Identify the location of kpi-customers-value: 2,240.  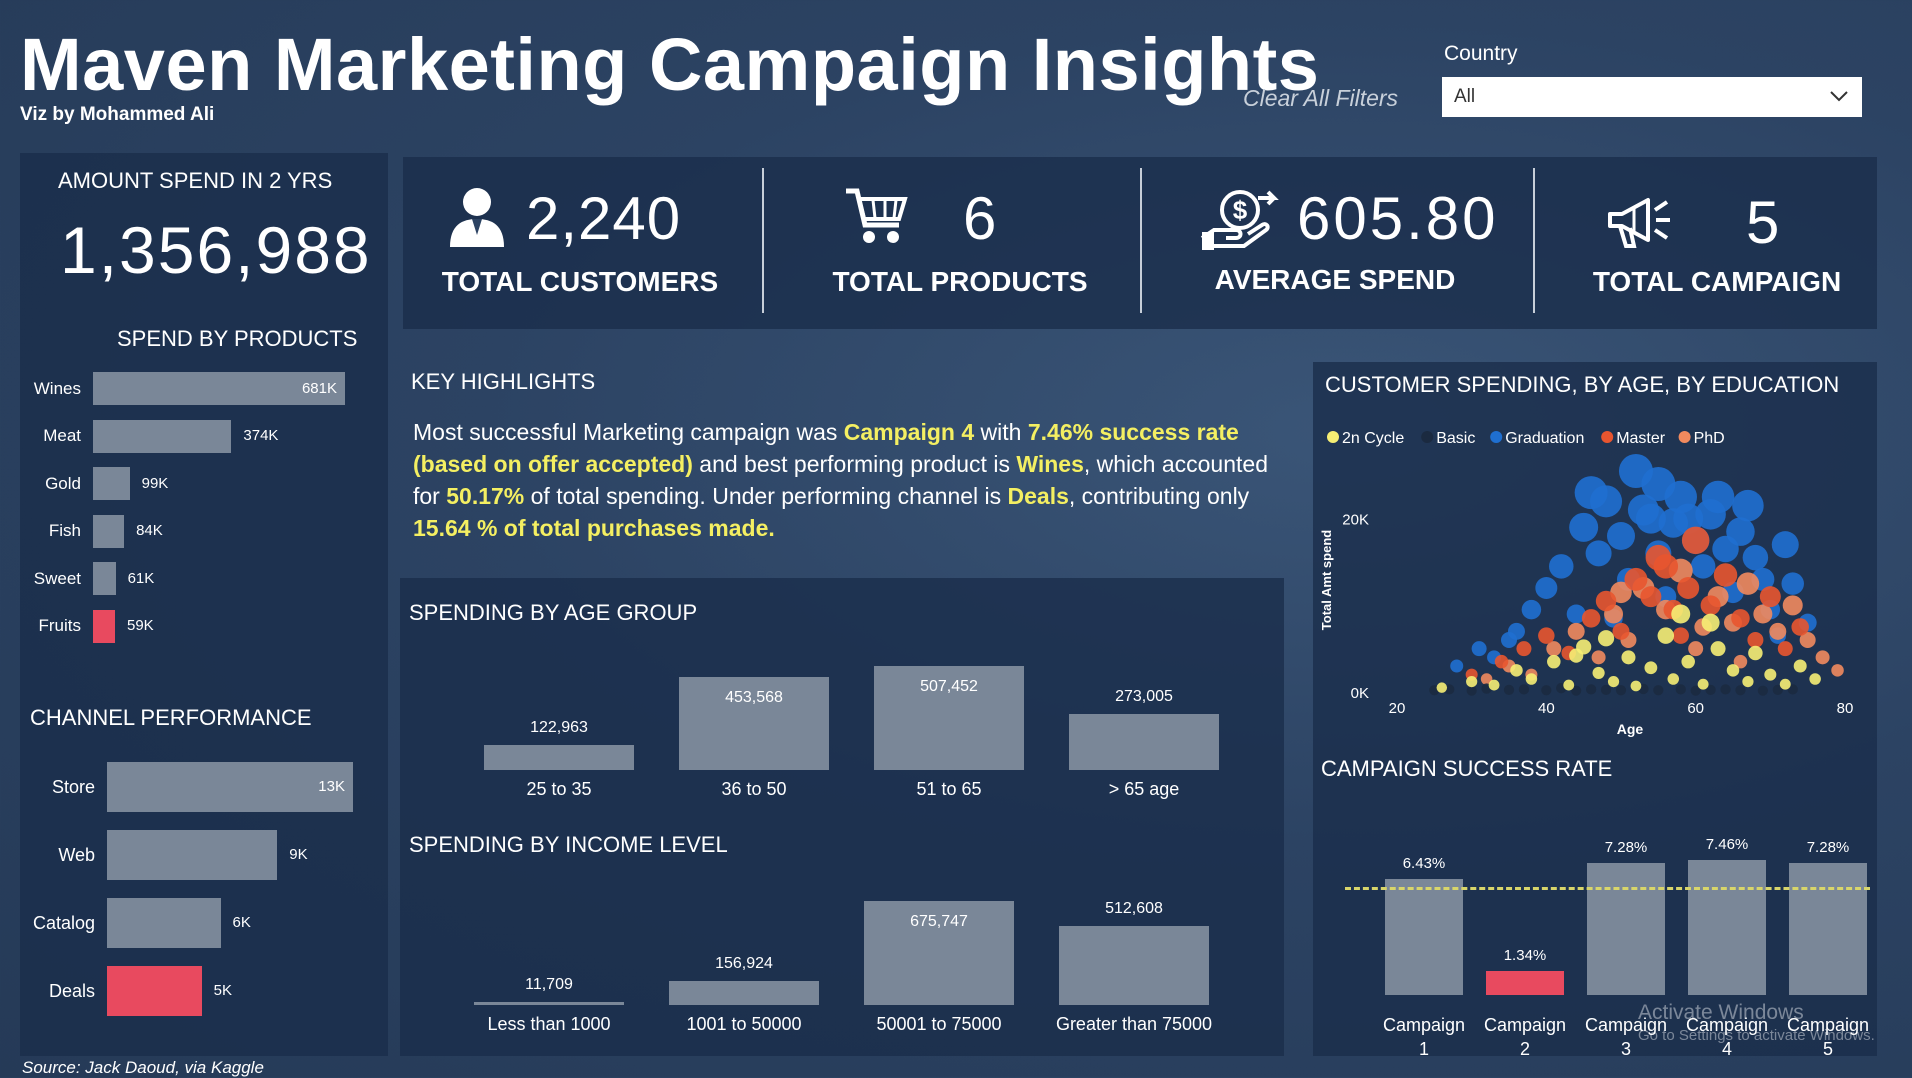
(604, 218).